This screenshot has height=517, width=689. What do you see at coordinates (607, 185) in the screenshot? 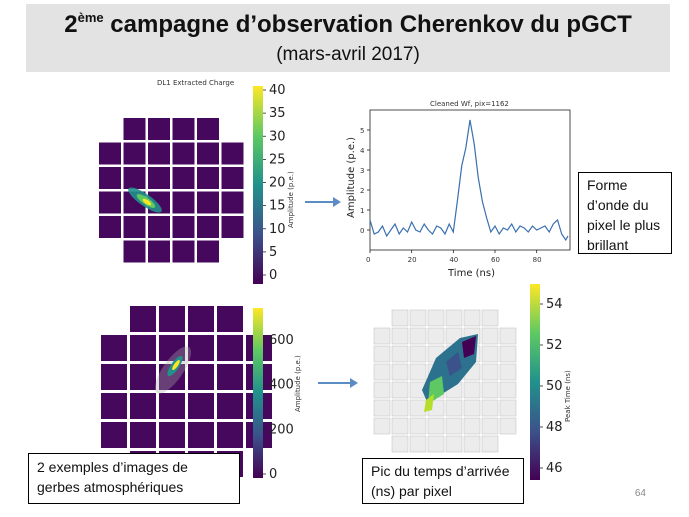
I see `caption-line: Forme` at bounding box center [607, 185].